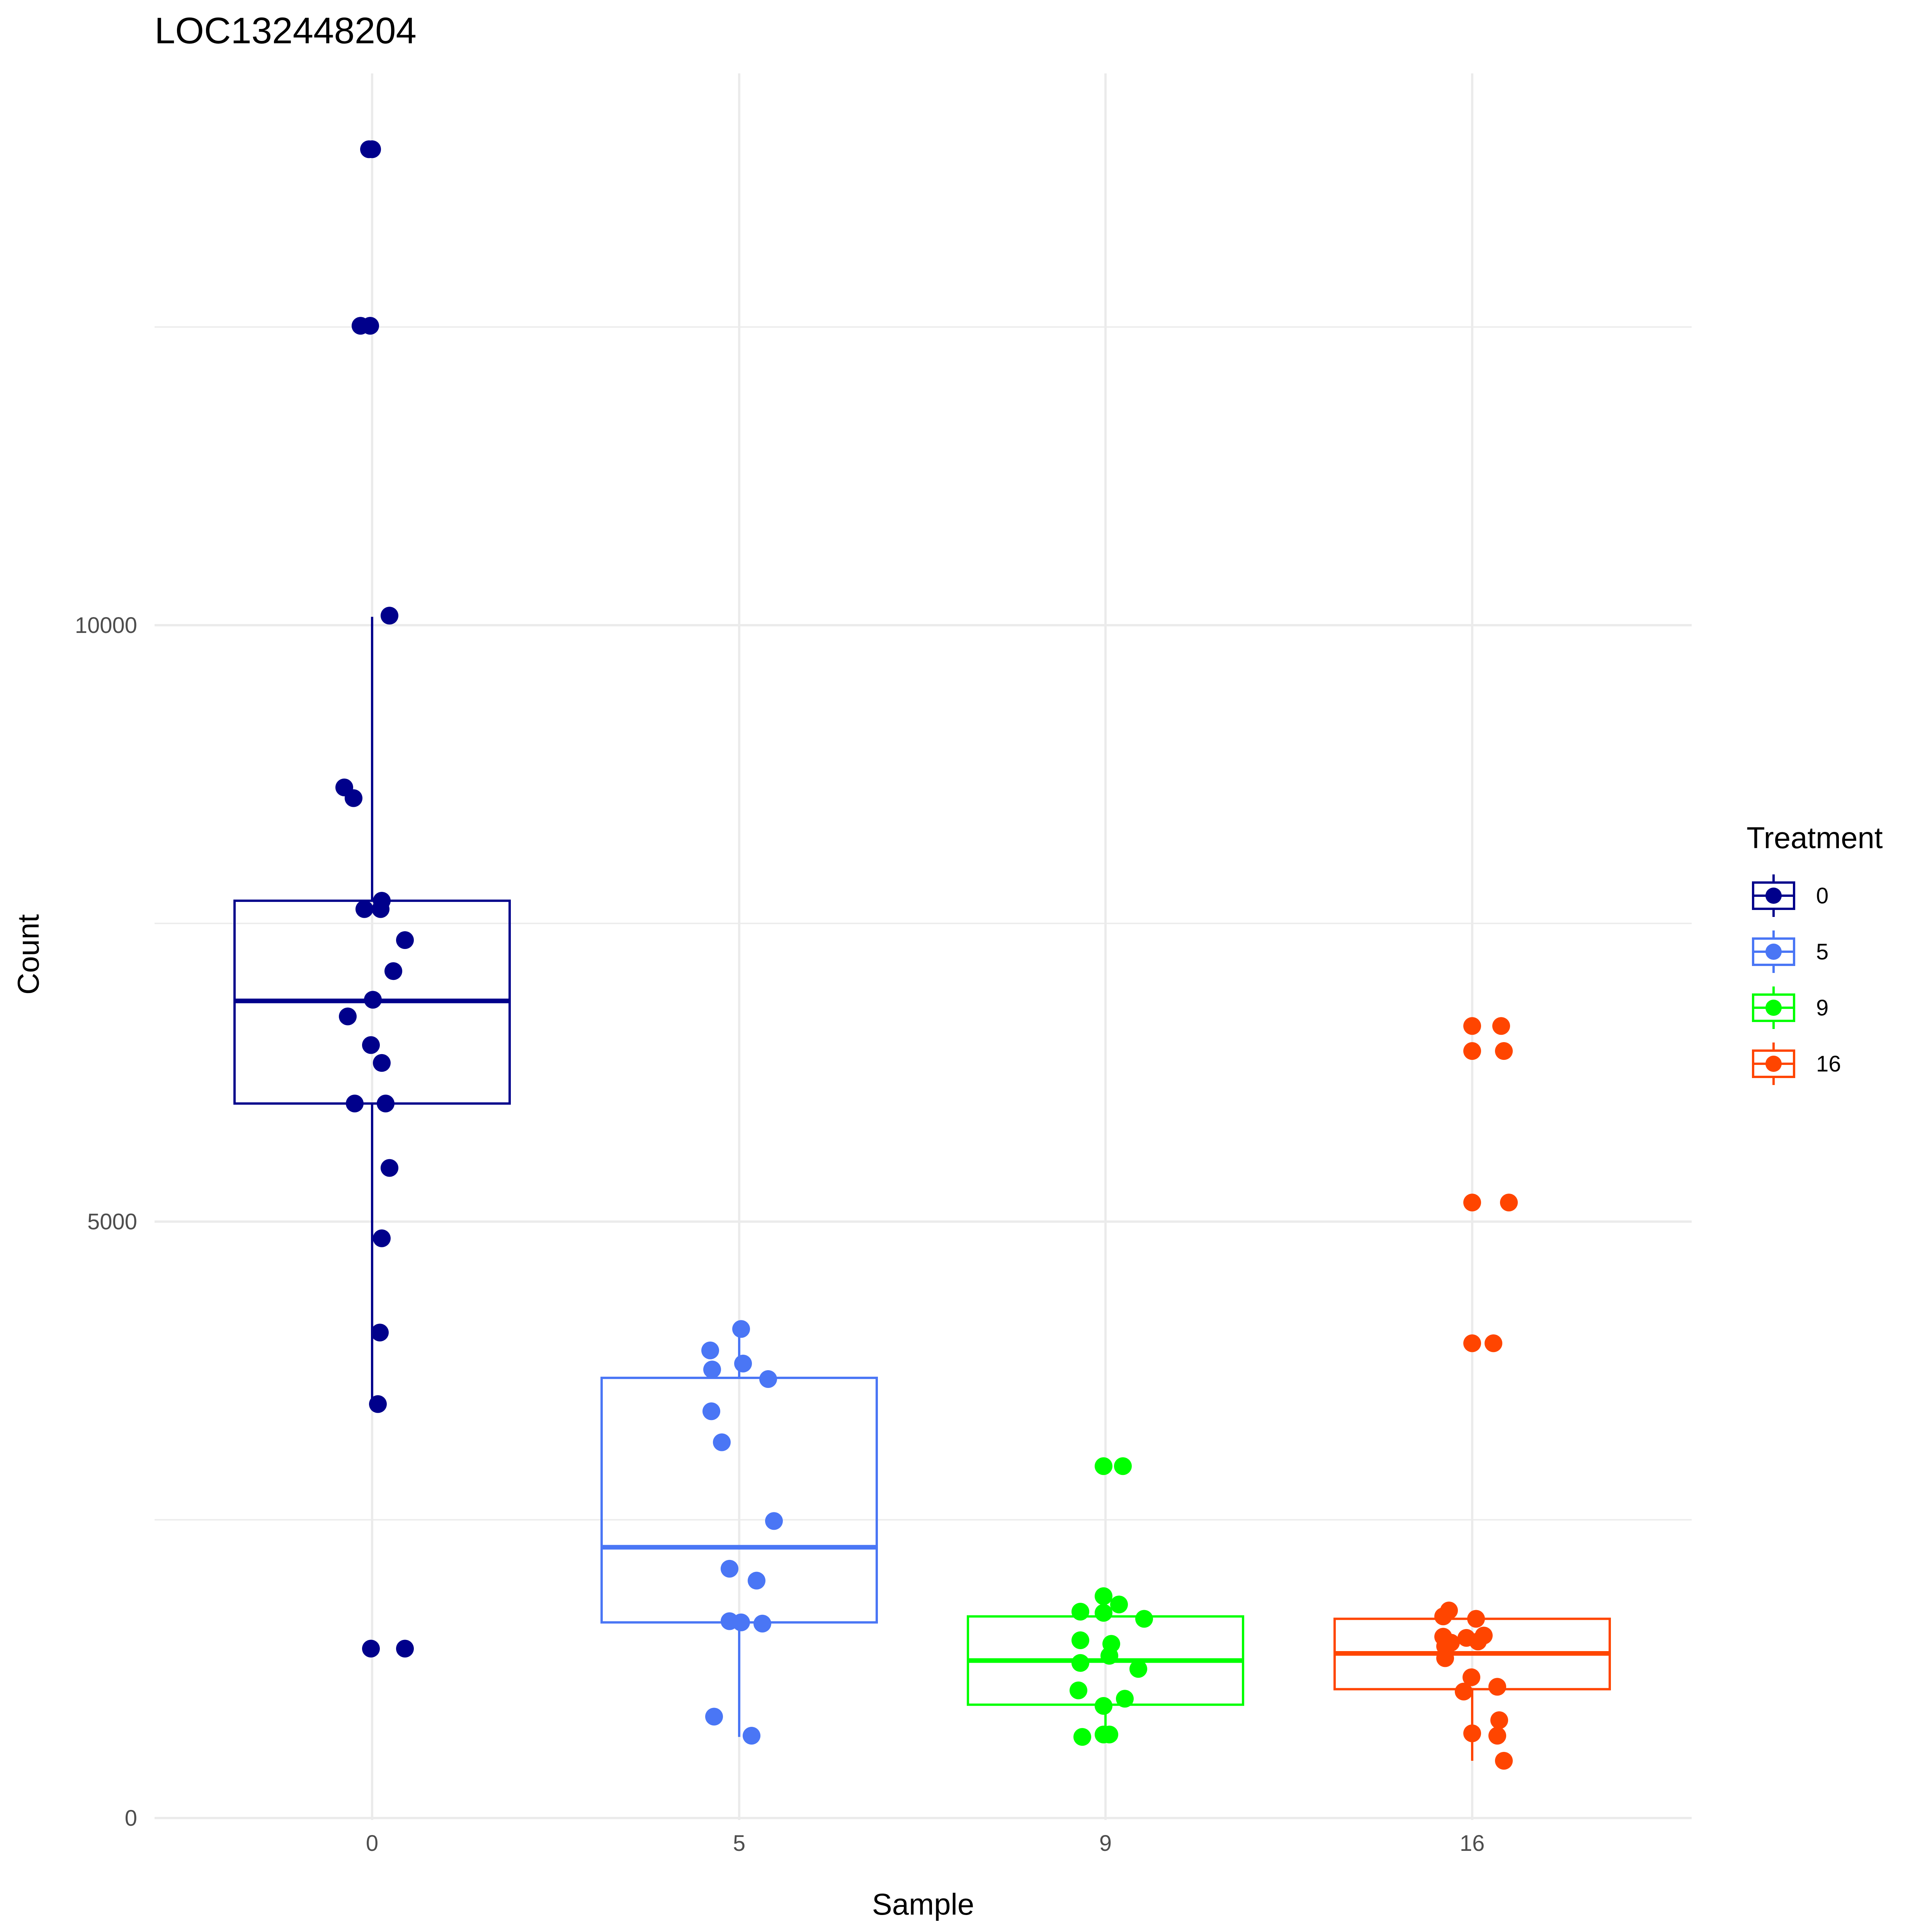 The width and height of the screenshot is (1932, 1932). Describe the element at coordinates (1822, 896) in the screenshot. I see `legend-label: 0` at that location.